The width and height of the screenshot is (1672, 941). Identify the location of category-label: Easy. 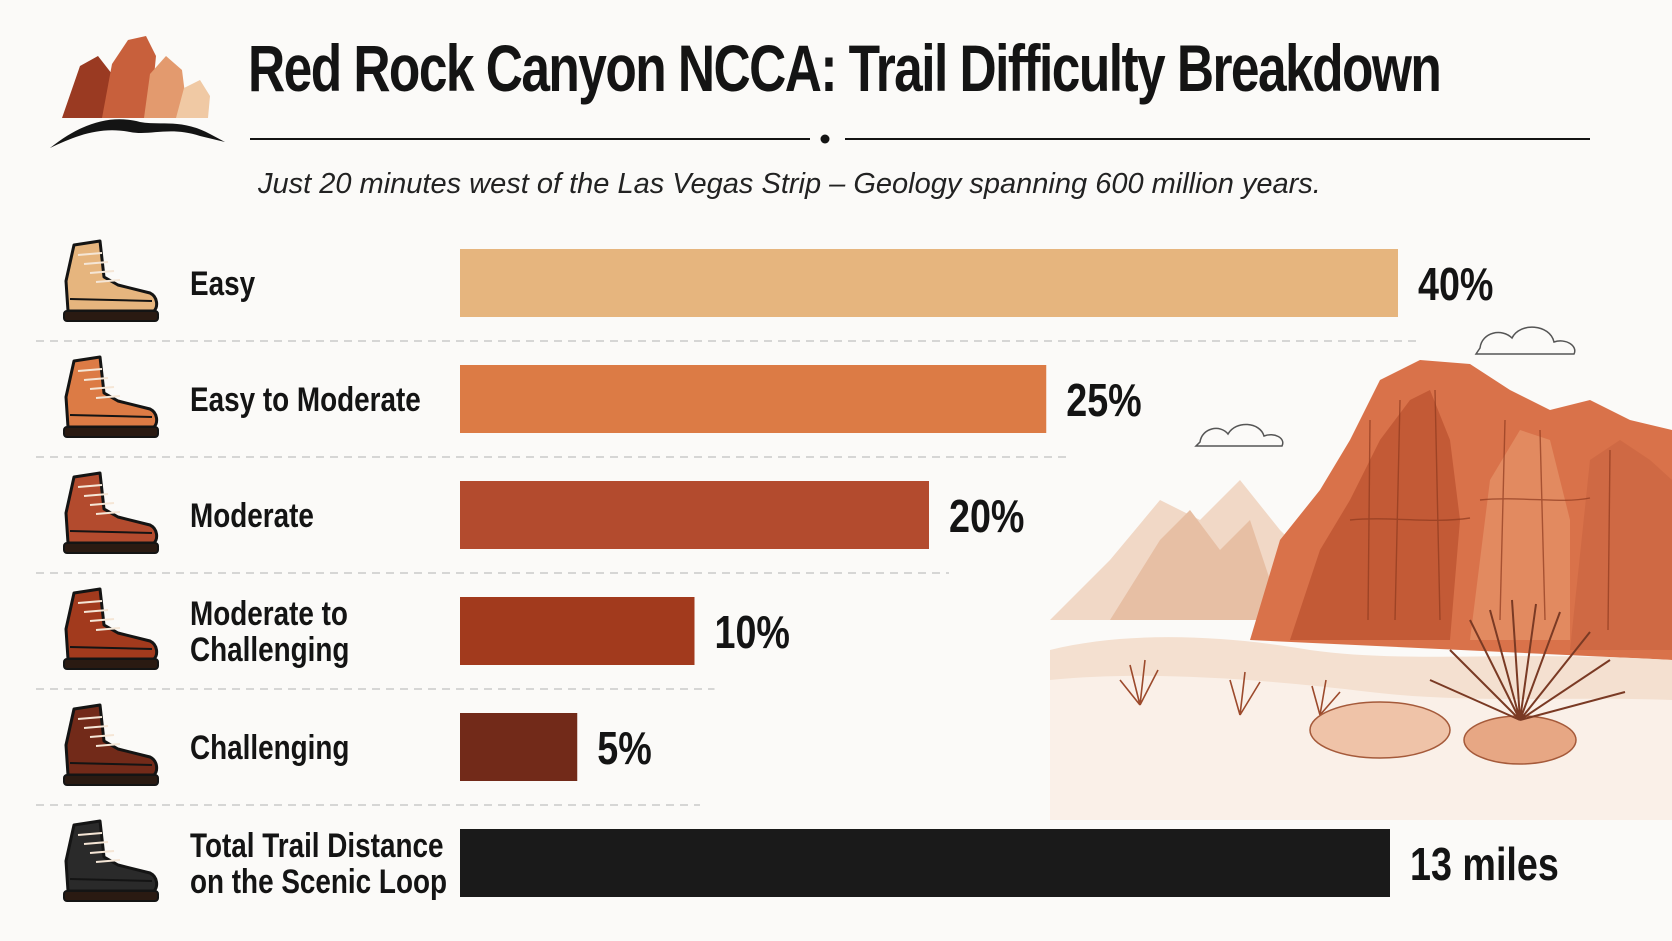
(223, 283).